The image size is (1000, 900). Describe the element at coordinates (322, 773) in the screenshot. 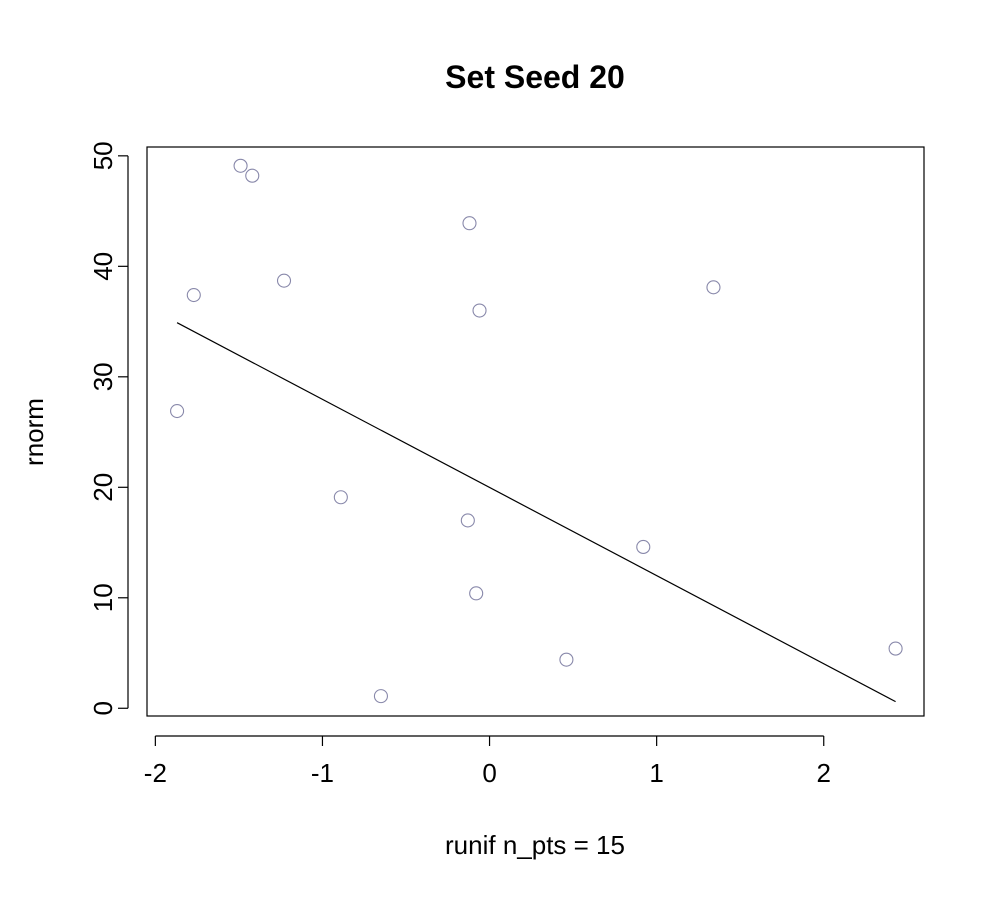

I see `x-tick-label: -1` at that location.